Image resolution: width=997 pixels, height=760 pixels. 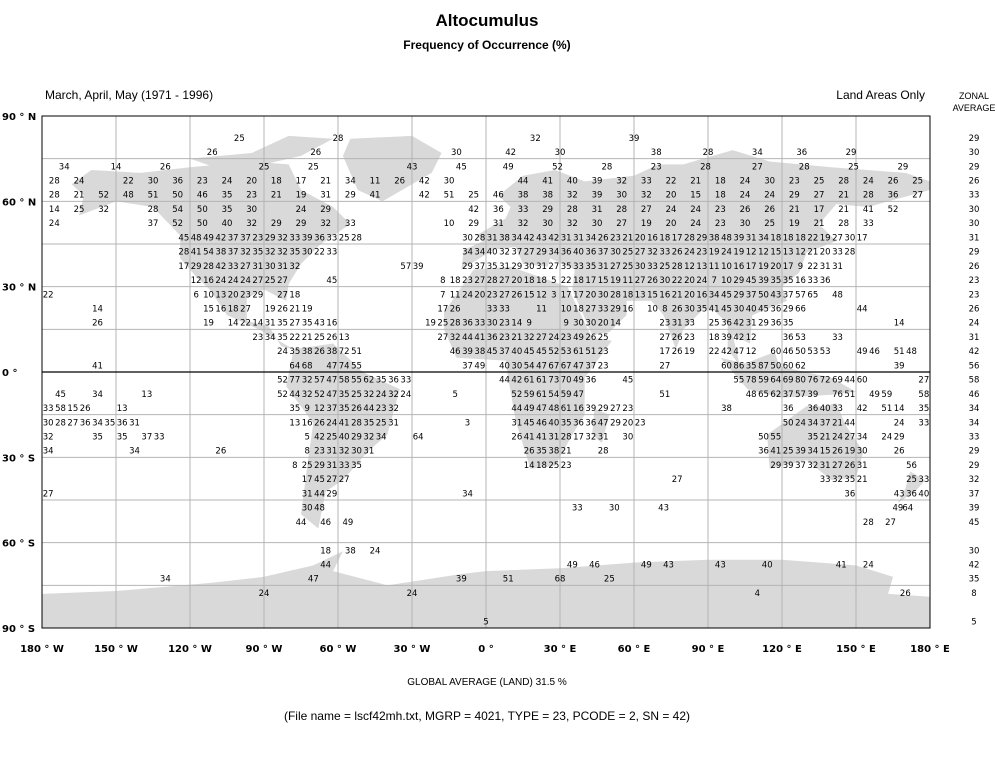 What do you see at coordinates (301, 523) in the screenshot?
I see `cell-value: 44` at bounding box center [301, 523].